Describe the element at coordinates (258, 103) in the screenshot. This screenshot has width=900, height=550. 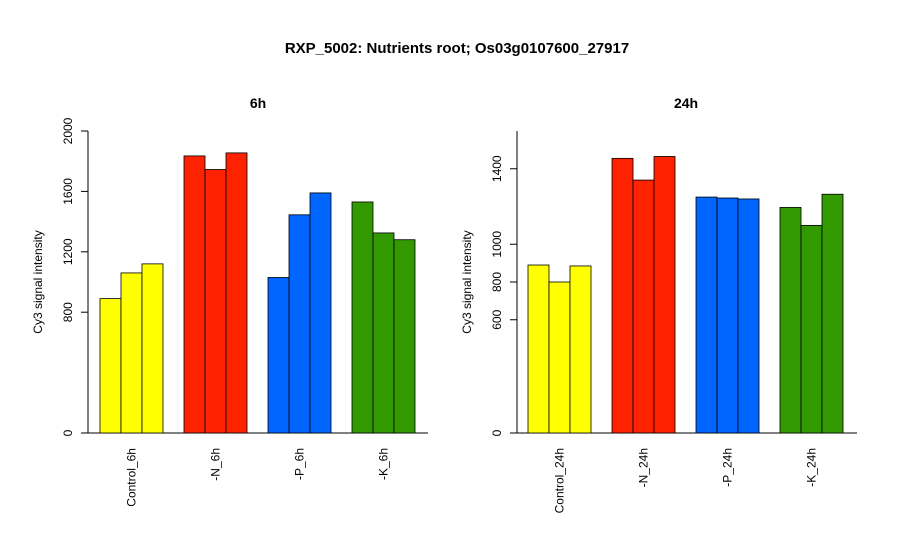
I see `panel-title: 6h` at that location.